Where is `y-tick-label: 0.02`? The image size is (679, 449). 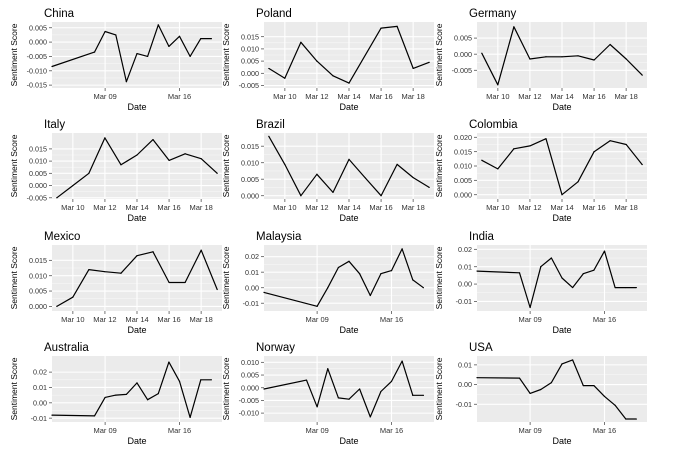
y-tick-label: 0.02 is located at coordinates (252, 256).